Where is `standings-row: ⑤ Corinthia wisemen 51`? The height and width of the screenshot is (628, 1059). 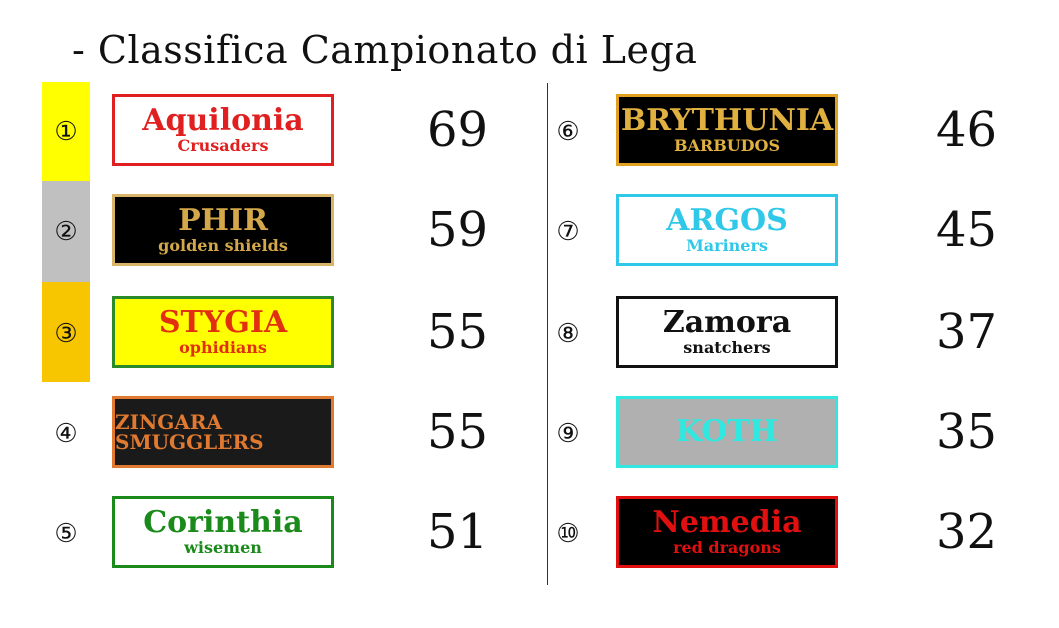 standings-row: ⑤ Corinthia wisemen 51 is located at coordinates (292, 534).